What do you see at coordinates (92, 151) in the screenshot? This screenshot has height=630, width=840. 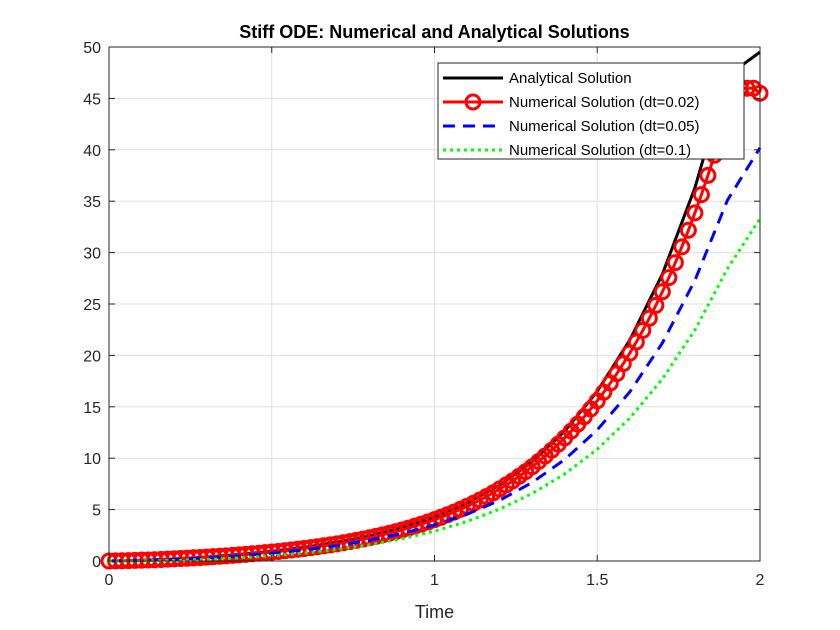 I see `y-tick-label: 40` at bounding box center [92, 151].